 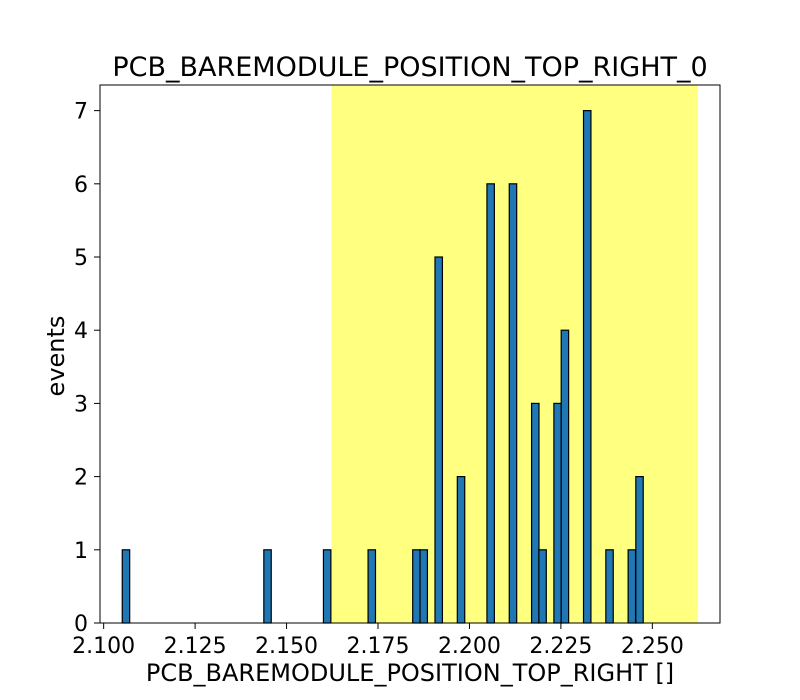 What do you see at coordinates (81, 331) in the screenshot?
I see `y-tick-label: 4` at bounding box center [81, 331].